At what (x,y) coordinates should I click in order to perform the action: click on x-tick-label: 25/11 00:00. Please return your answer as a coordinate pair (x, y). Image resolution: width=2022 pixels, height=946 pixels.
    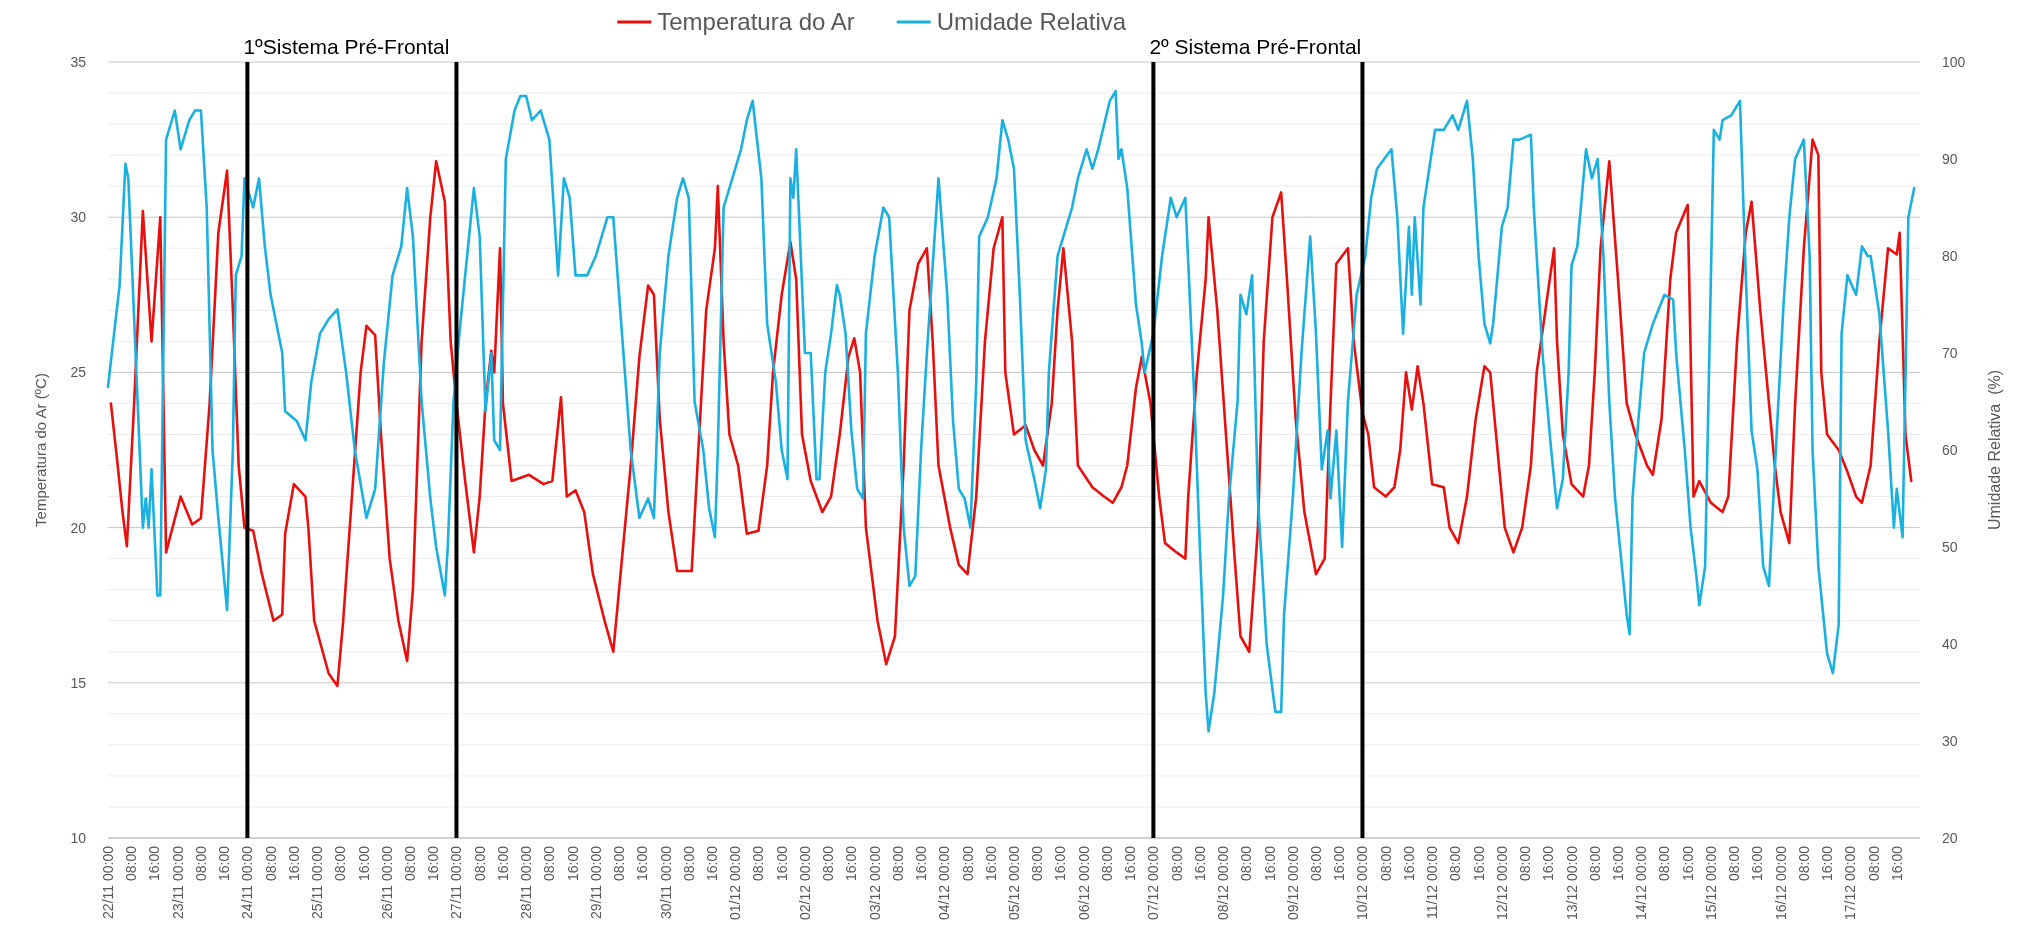
    Looking at the image, I should click on (317, 882).